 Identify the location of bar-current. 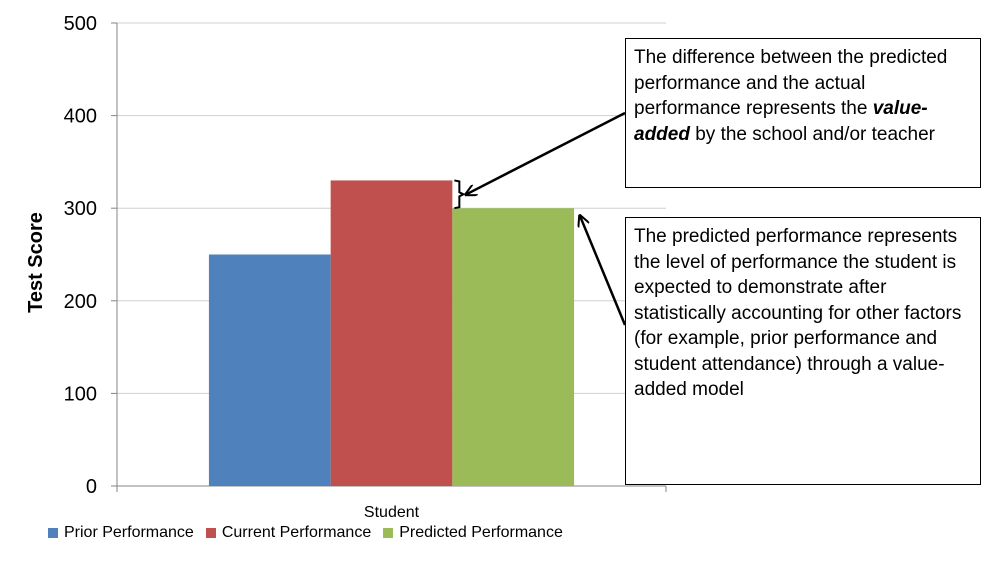
(391, 333).